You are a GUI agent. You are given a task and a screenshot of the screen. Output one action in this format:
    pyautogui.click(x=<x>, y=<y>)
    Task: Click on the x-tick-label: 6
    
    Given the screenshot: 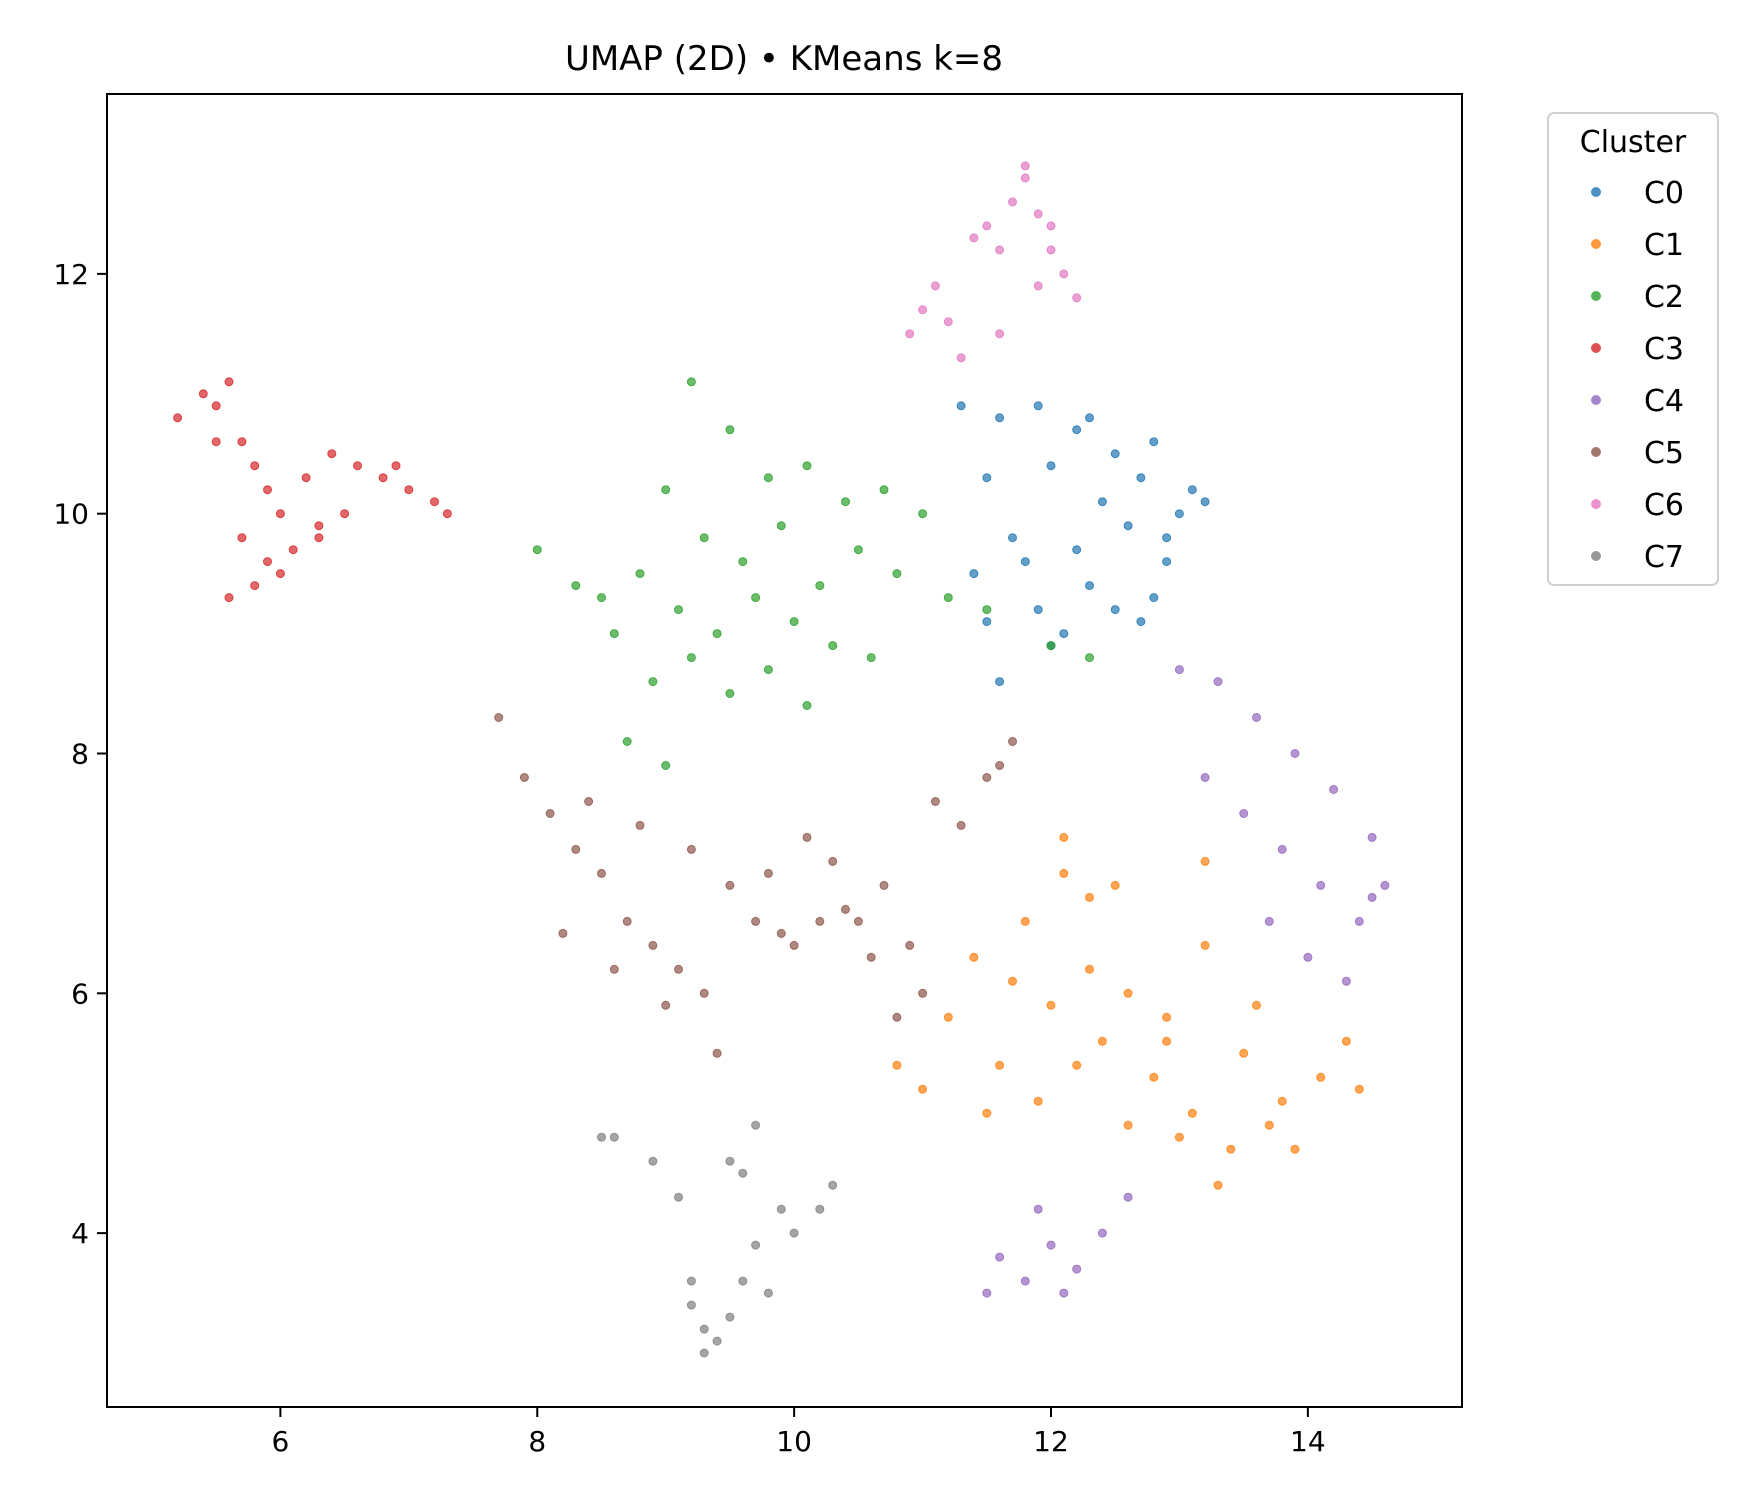 What is the action you would take?
    pyautogui.click(x=280, y=1441)
    